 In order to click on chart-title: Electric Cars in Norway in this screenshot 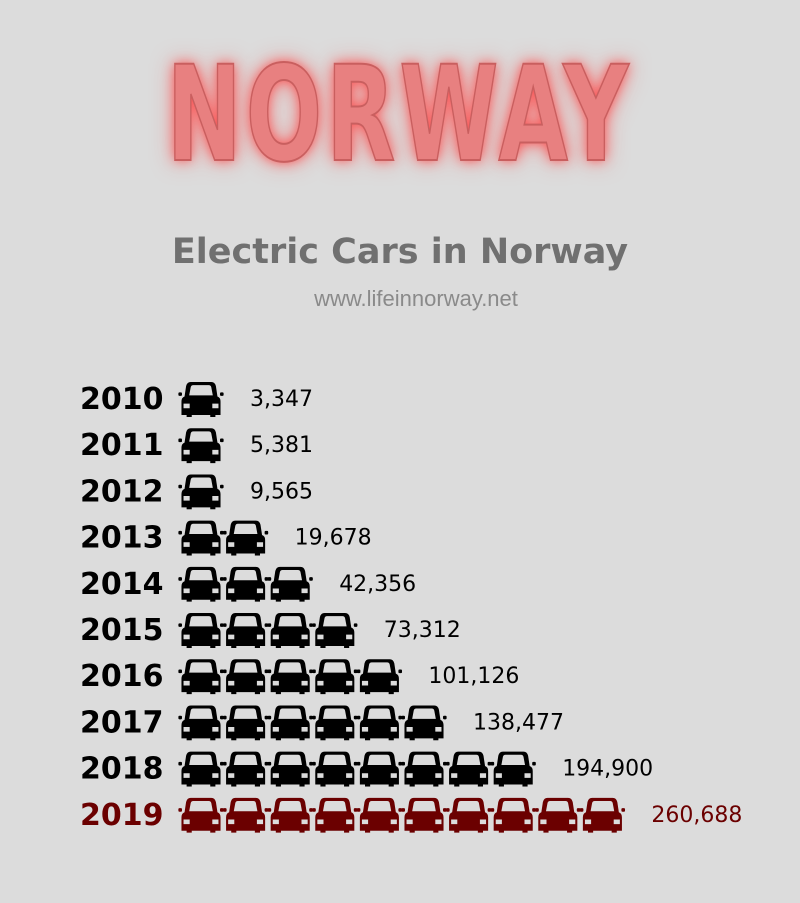, I will do `click(400, 252)`.